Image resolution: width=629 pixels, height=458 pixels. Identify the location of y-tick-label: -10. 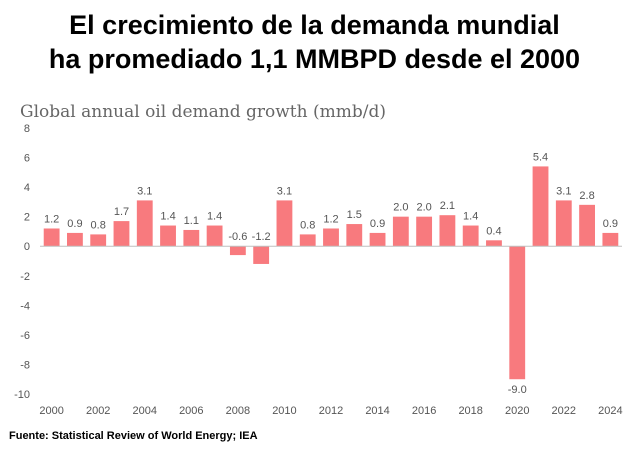
(22, 395).